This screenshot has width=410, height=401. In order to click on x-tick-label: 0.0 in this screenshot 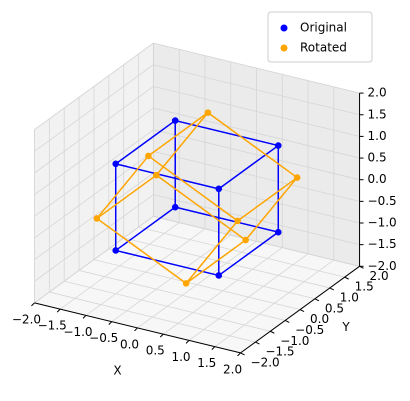, I will do `click(129, 344)`.